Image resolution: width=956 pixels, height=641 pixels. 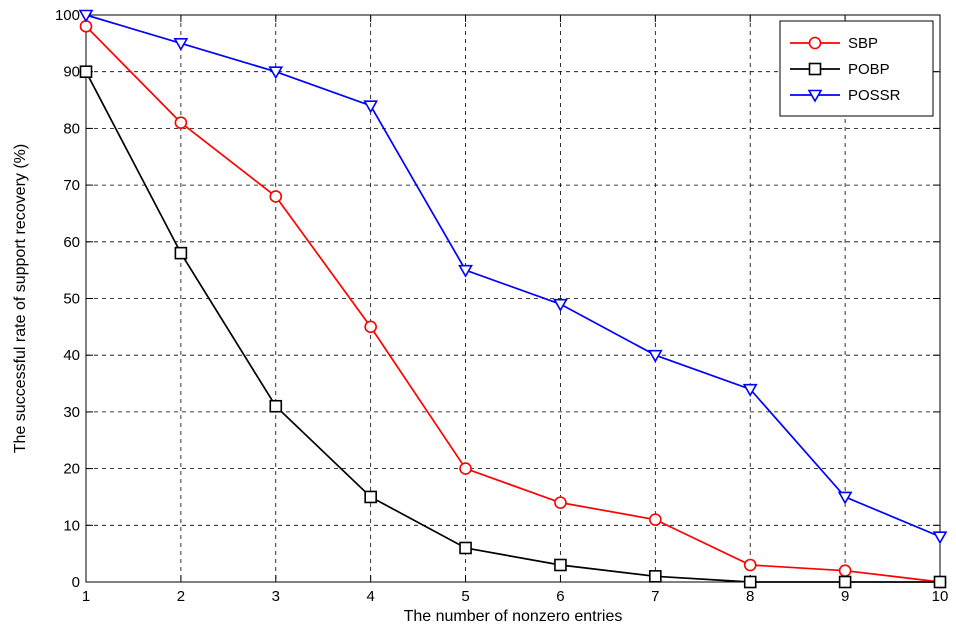 I want to click on x-tick-label: 5, so click(x=465, y=596).